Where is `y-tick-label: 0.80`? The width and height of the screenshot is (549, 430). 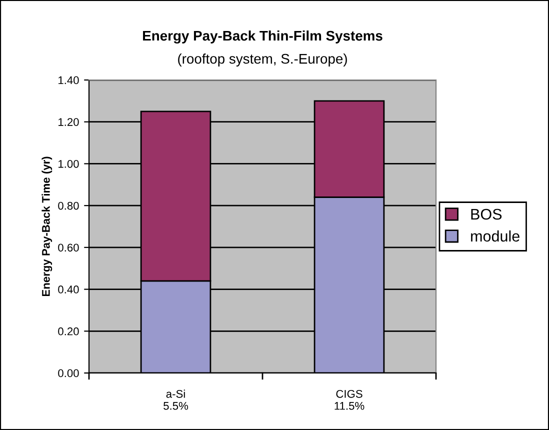 y-tick-label: 0.80 is located at coordinates (68, 206).